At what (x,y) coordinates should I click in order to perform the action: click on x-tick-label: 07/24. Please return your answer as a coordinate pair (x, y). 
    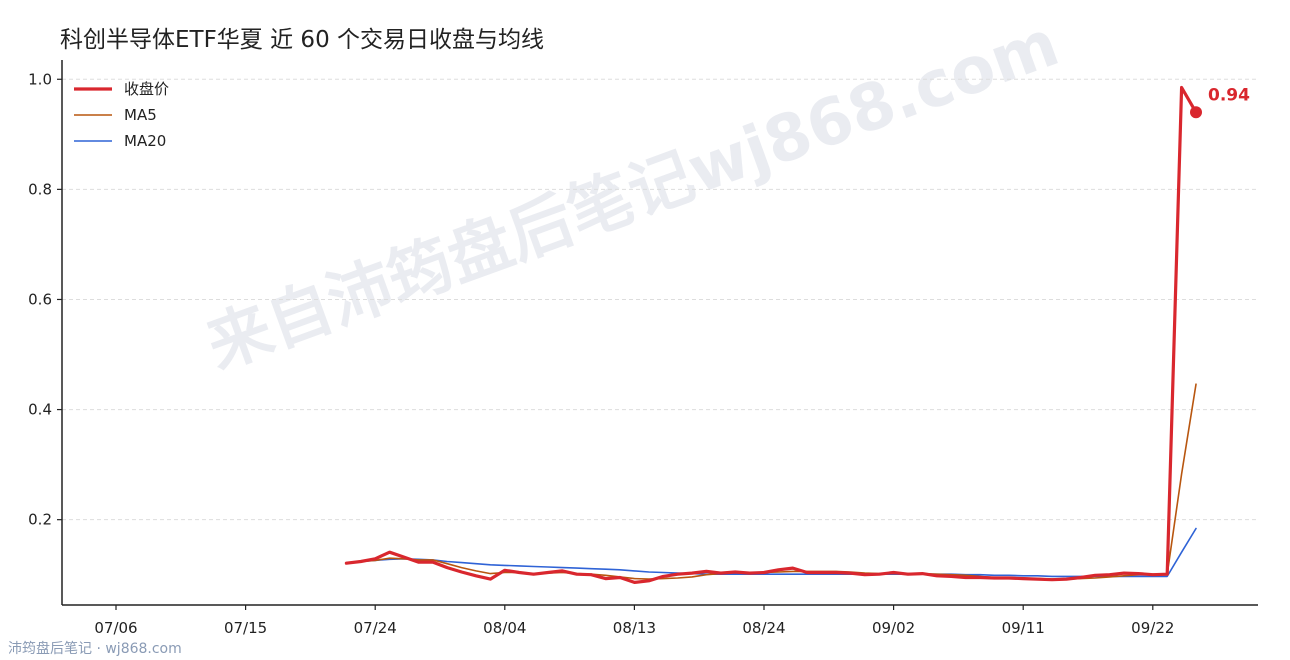
    Looking at the image, I should click on (375, 628).